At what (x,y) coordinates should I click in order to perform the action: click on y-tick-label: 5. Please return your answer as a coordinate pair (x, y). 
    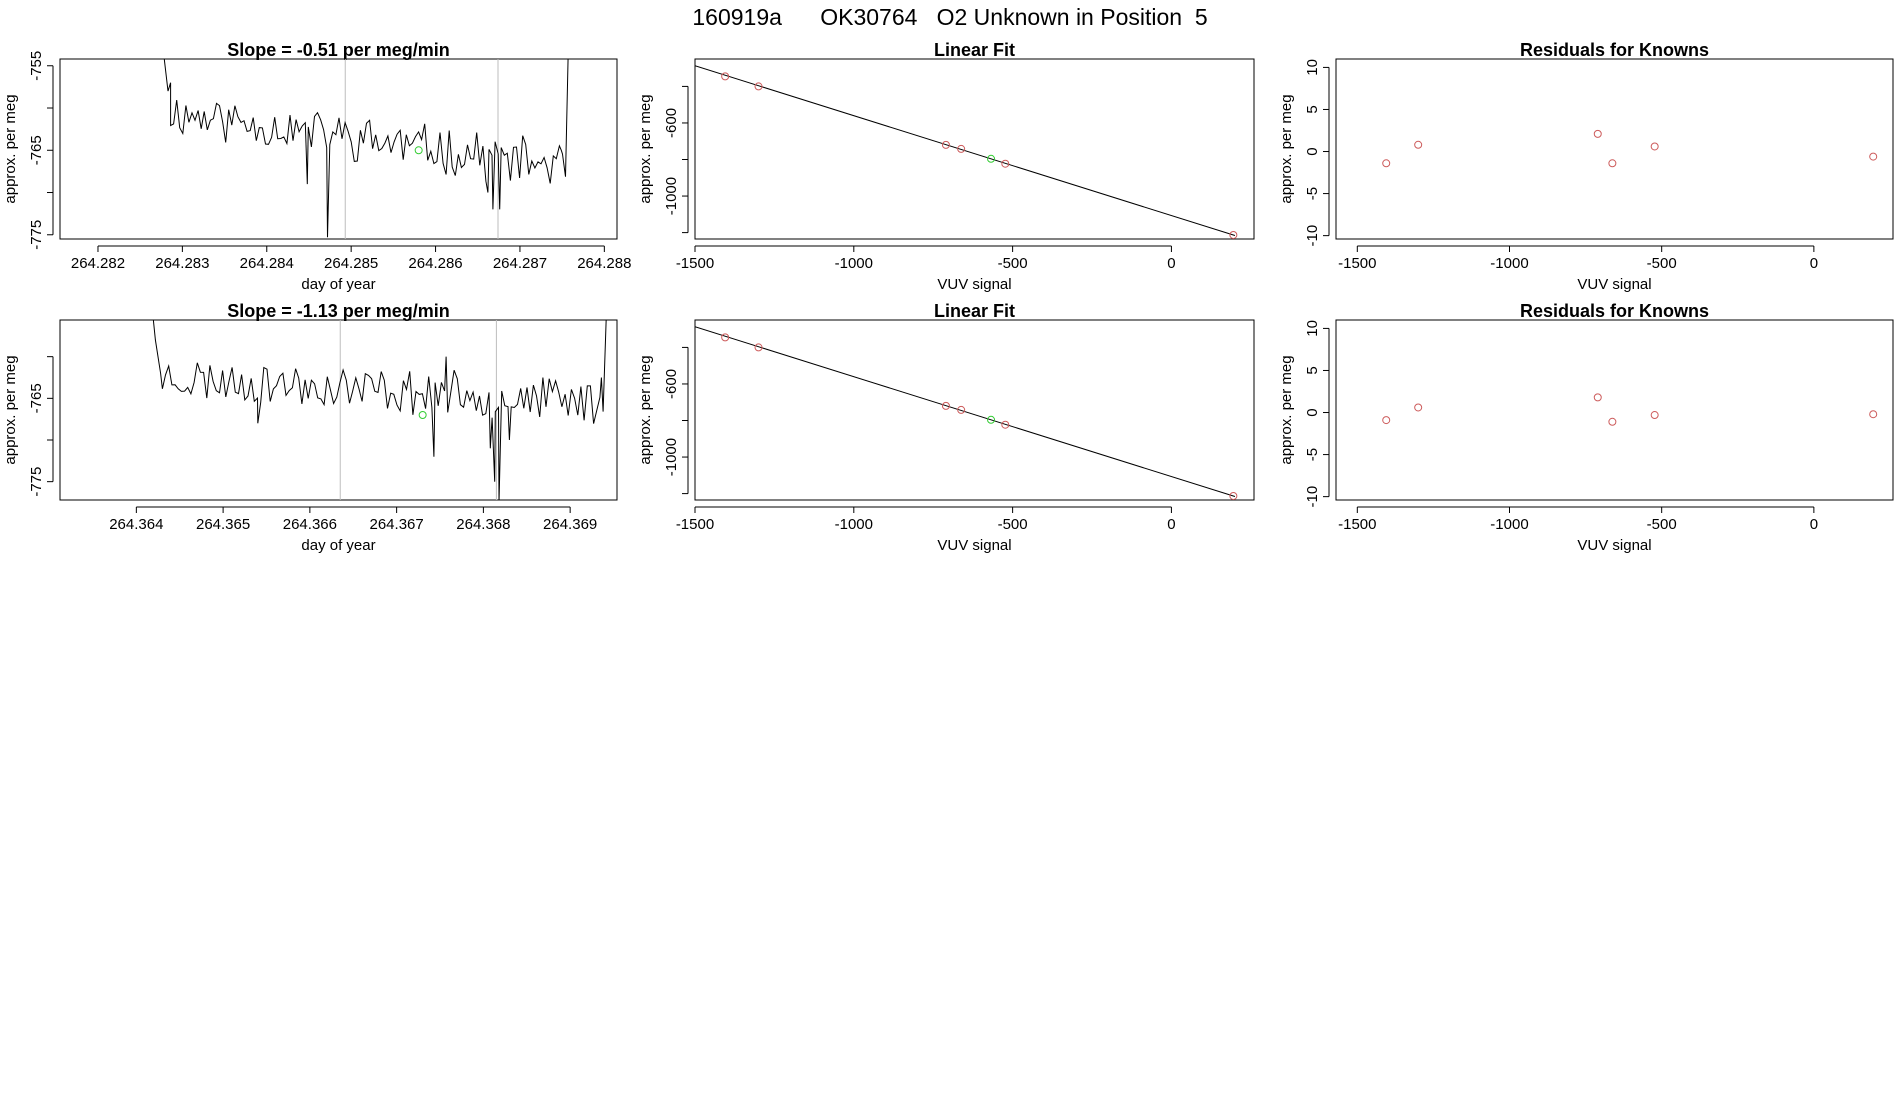
    Looking at the image, I should click on (1312, 109).